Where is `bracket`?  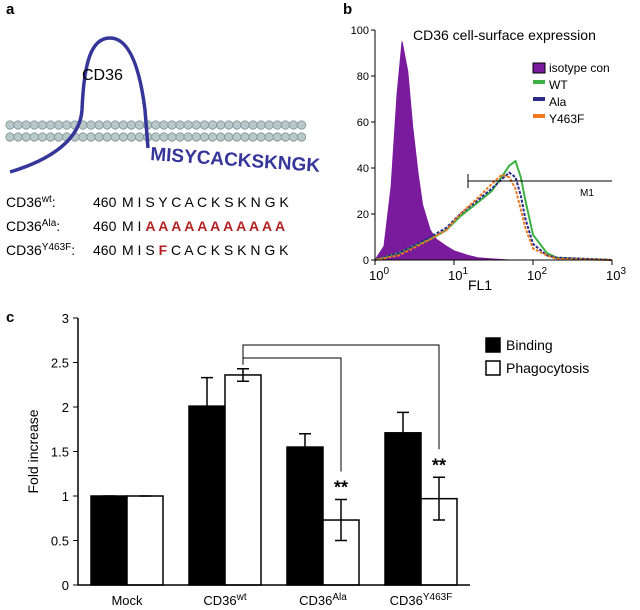 bracket is located at coordinates (292, 414).